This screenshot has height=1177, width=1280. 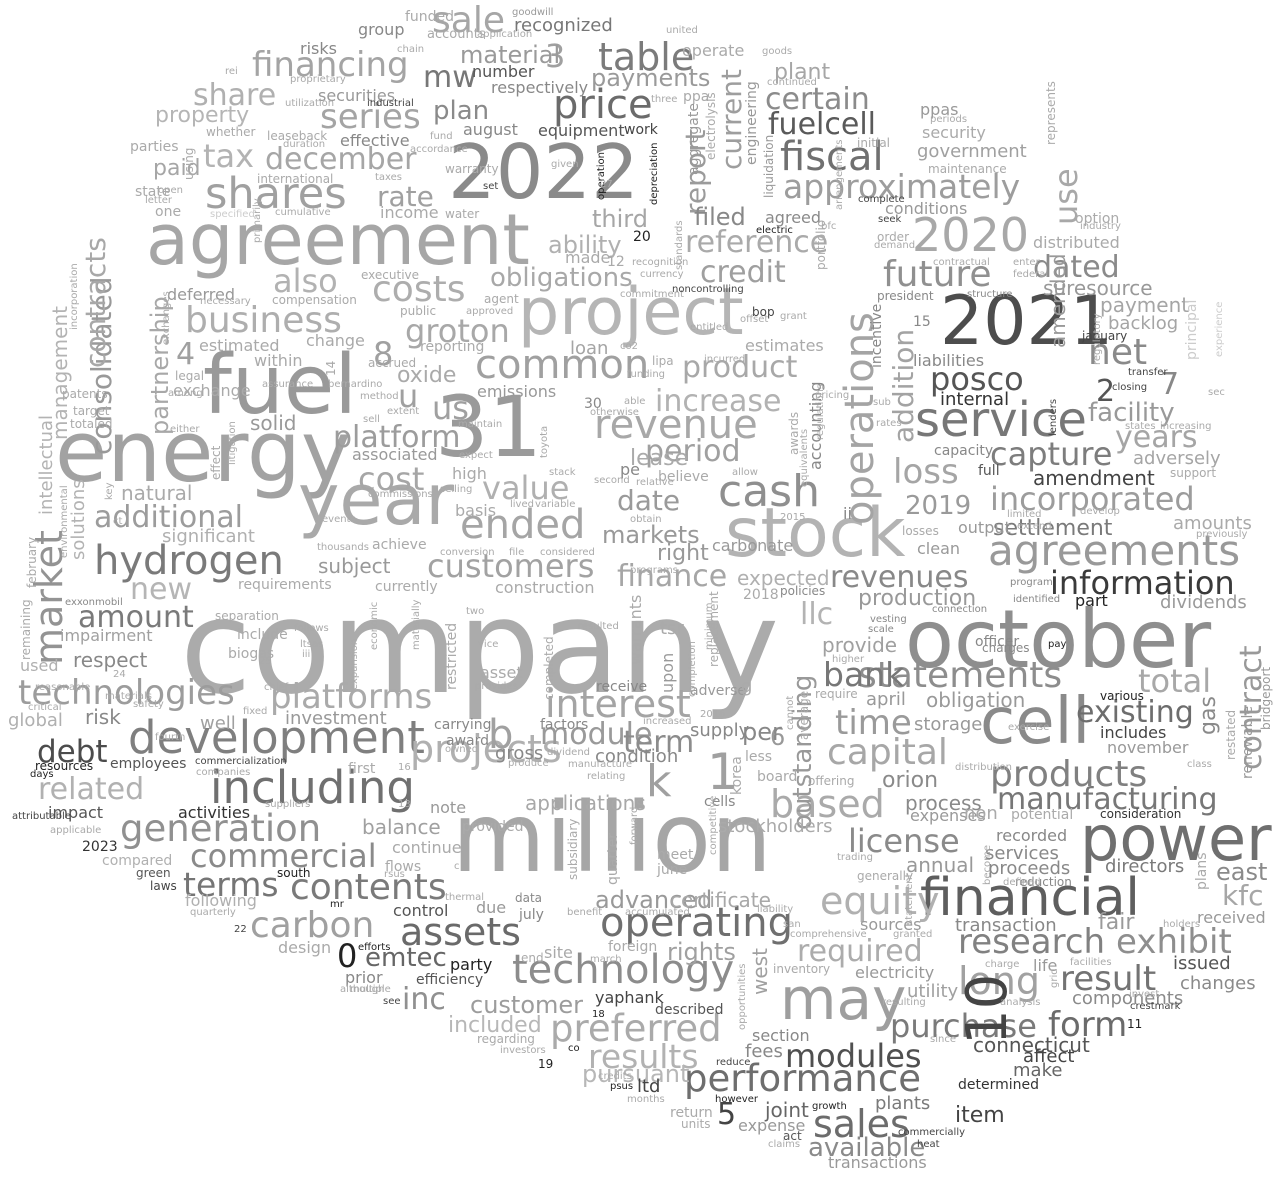 What do you see at coordinates (754, 319) in the screenshot?
I see `word-offset: offset` at bounding box center [754, 319].